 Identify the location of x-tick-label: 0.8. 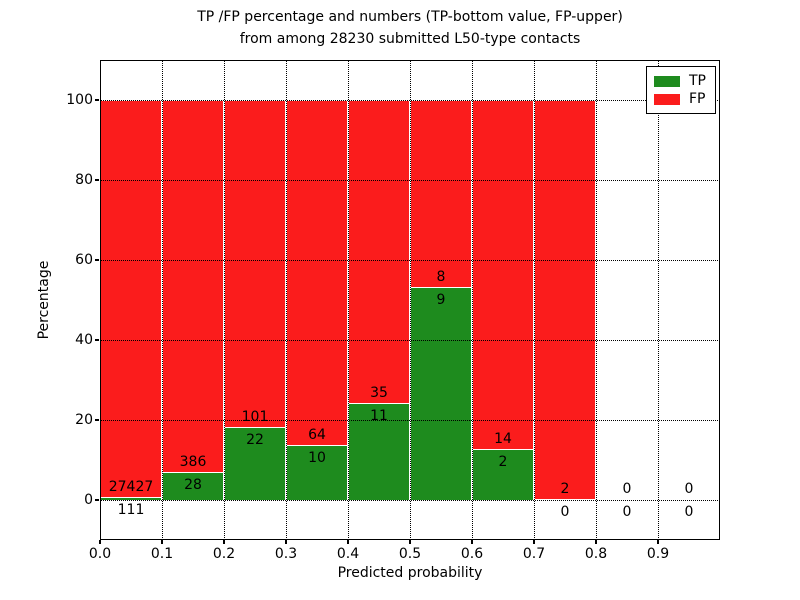
(596, 554).